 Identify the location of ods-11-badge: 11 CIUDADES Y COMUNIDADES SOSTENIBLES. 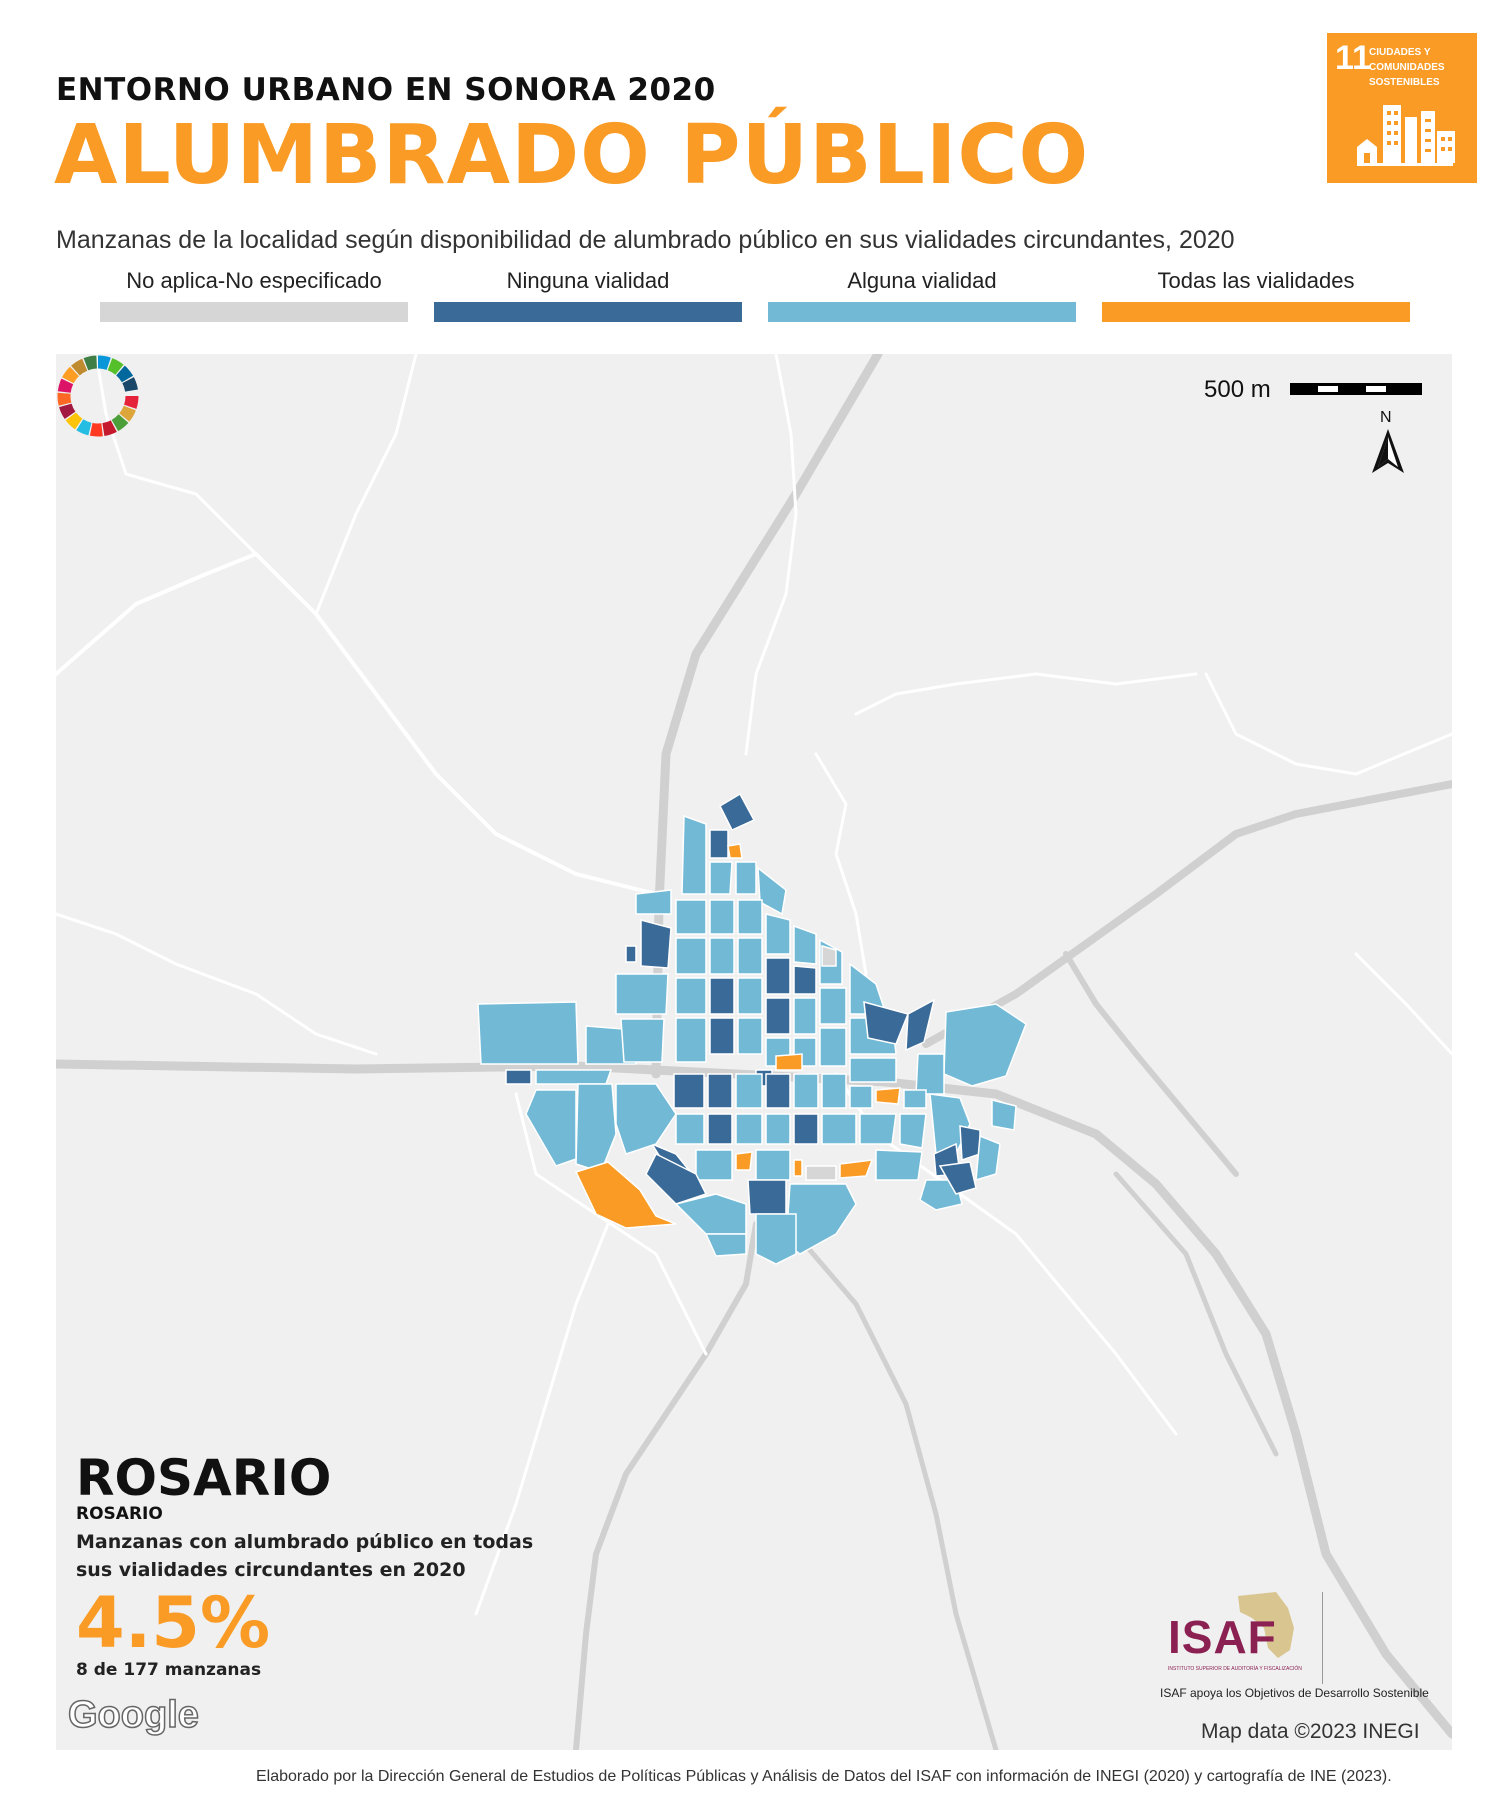
(1402, 108).